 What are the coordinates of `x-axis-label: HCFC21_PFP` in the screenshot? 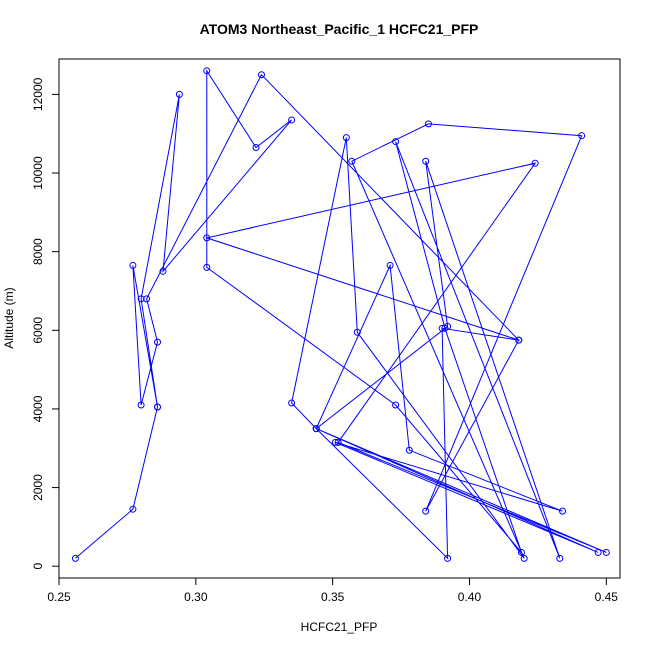 It's located at (339, 627).